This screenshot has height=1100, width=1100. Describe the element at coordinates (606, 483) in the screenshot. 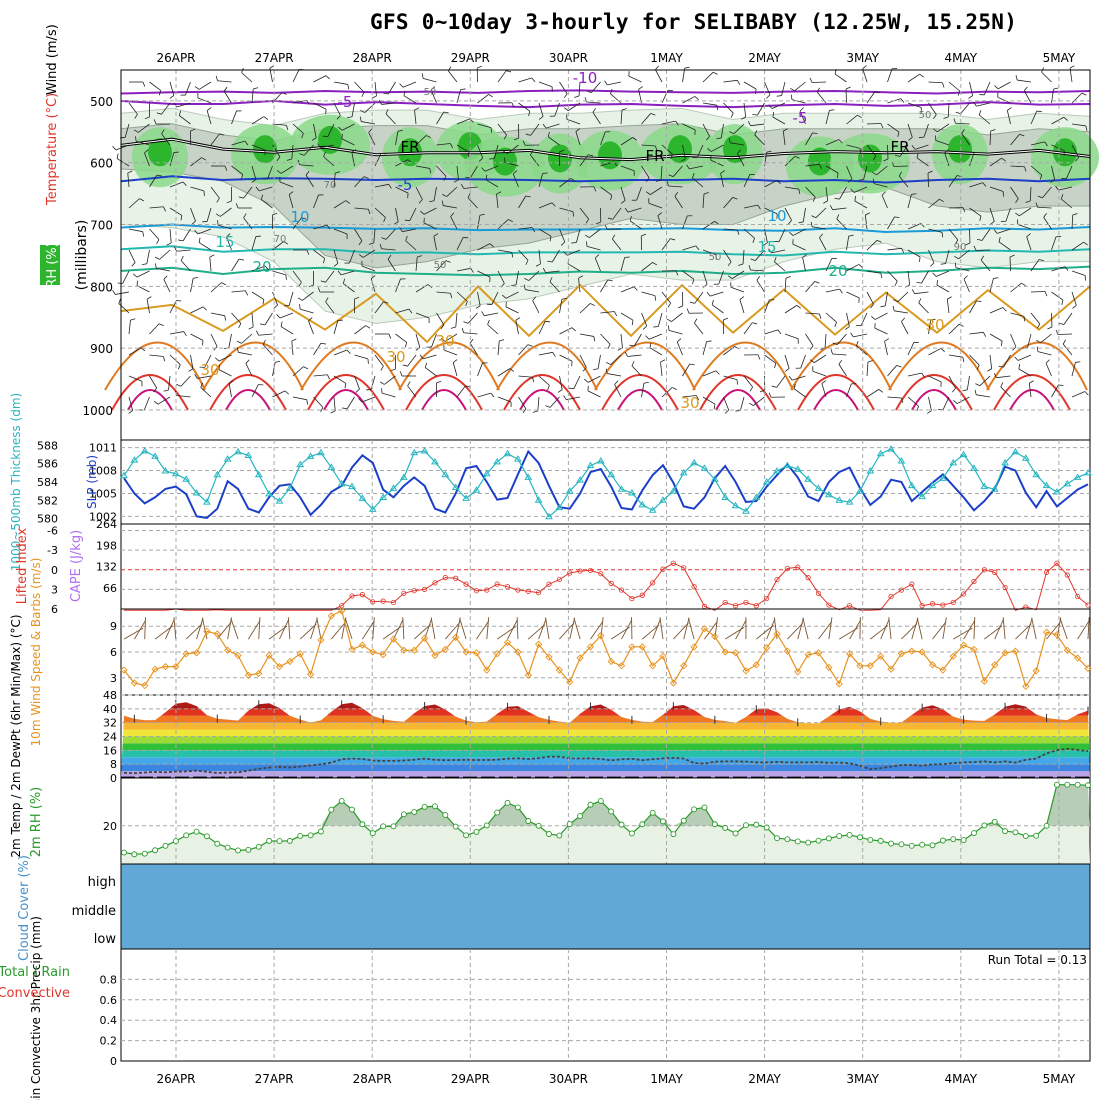

I see `thickness-line` at that location.